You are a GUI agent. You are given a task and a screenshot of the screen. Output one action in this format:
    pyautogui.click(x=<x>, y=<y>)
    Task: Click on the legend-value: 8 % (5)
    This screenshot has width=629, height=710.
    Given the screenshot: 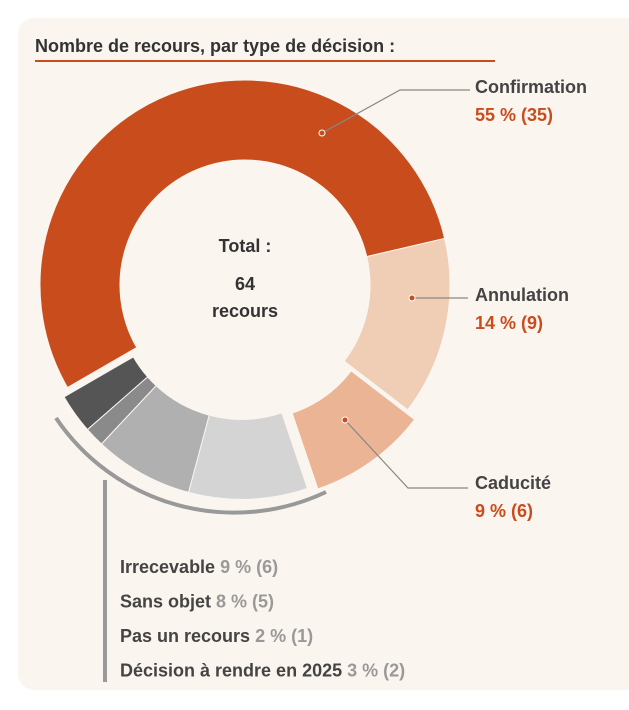 What is the action you would take?
    pyautogui.click(x=245, y=601)
    